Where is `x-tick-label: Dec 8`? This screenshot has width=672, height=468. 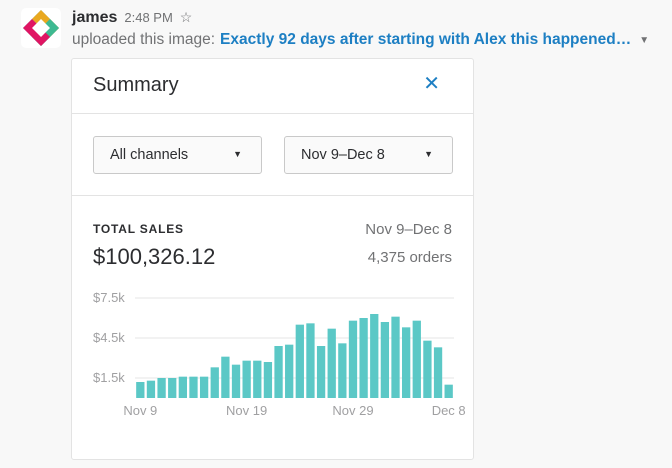 x-tick-label: Dec 8 is located at coordinates (449, 410).